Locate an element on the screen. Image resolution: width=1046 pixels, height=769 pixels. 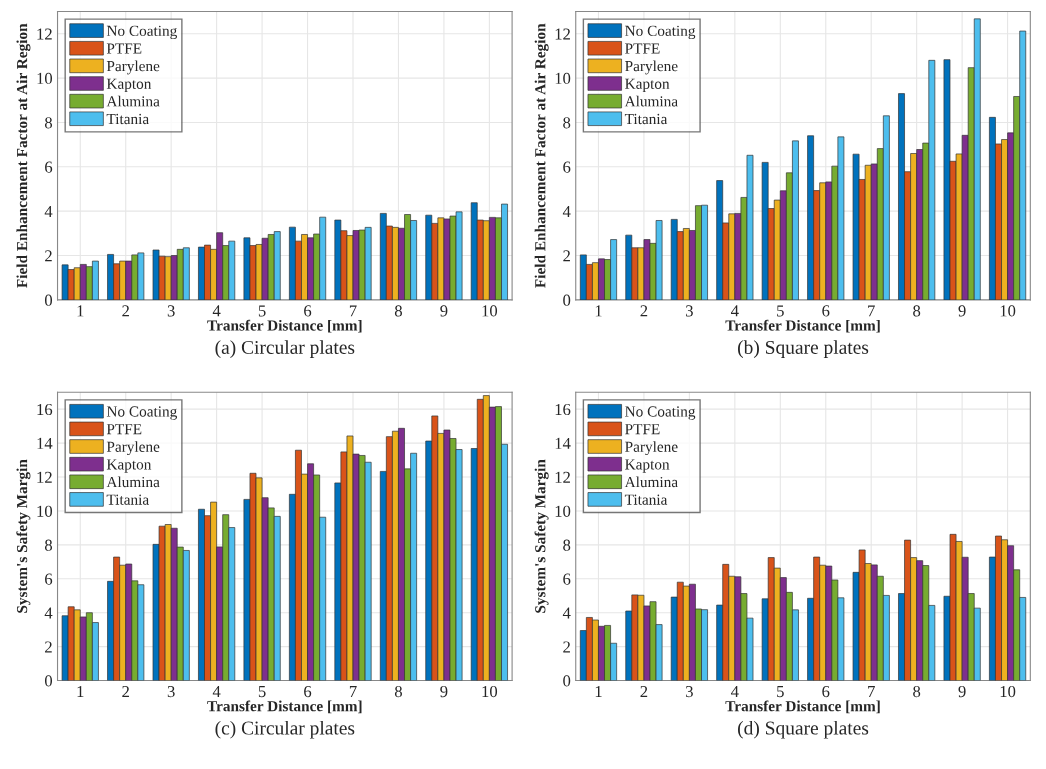
y-tick-label: 14 is located at coordinates (45, 443).